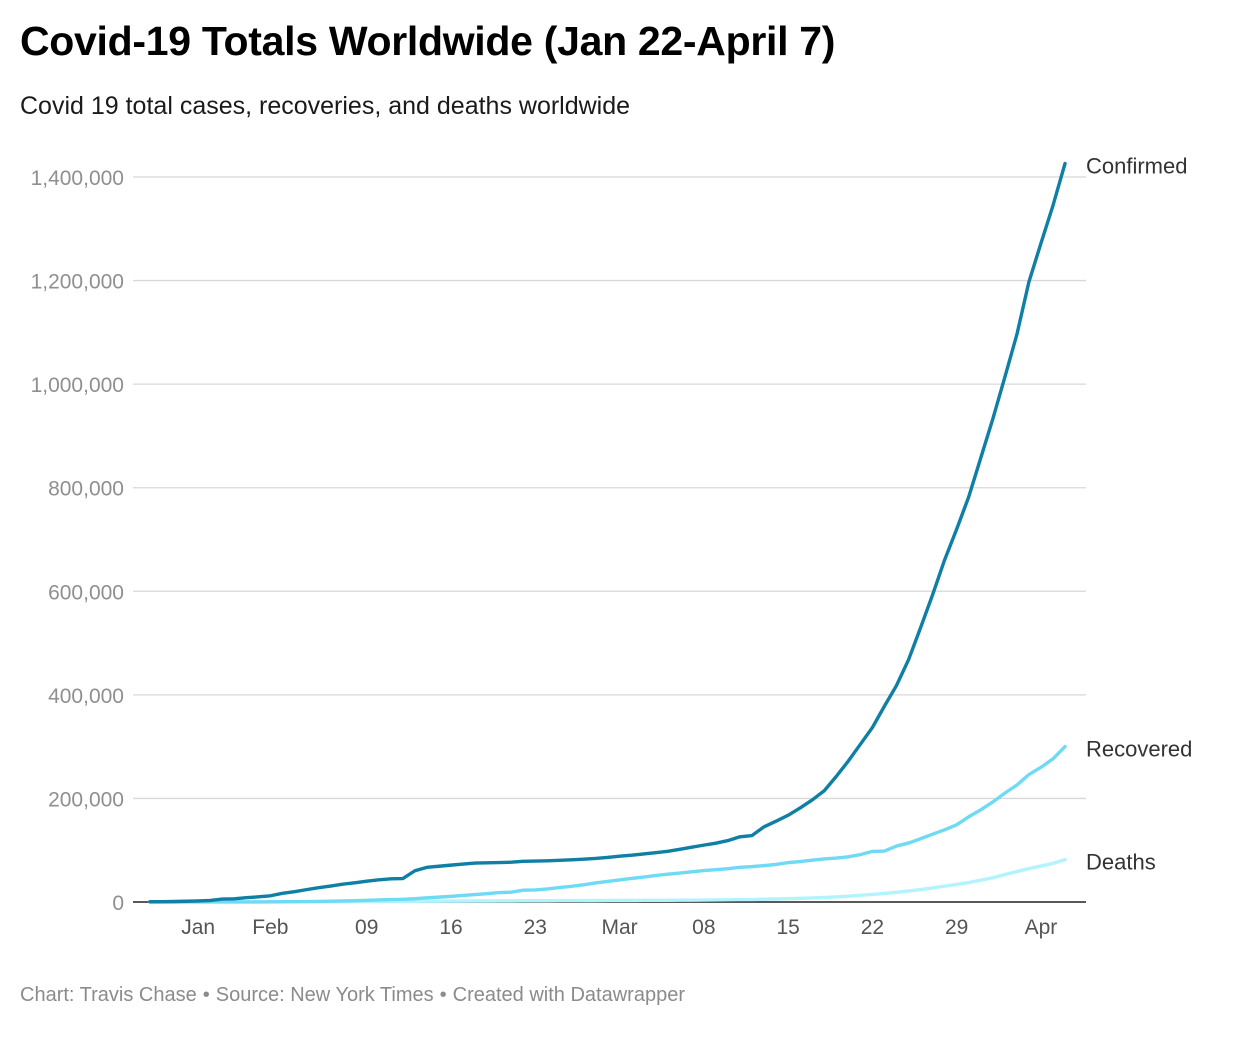  Describe the element at coordinates (86, 696) in the screenshot. I see `y-tick-label: 400,000` at that location.